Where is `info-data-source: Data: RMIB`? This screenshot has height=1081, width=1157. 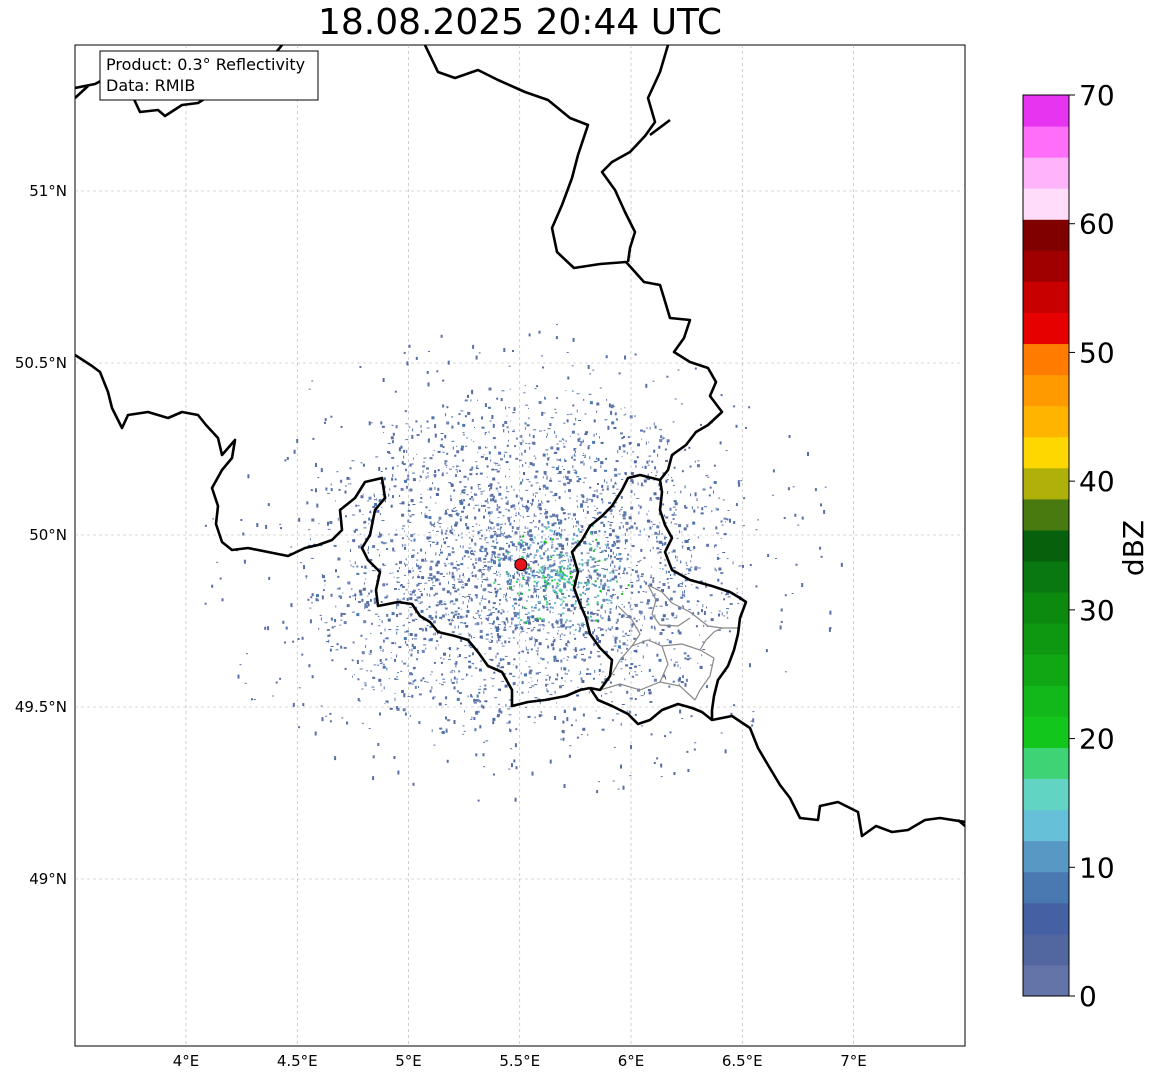
info-data-source: Data: RMIB is located at coordinates (150, 85).